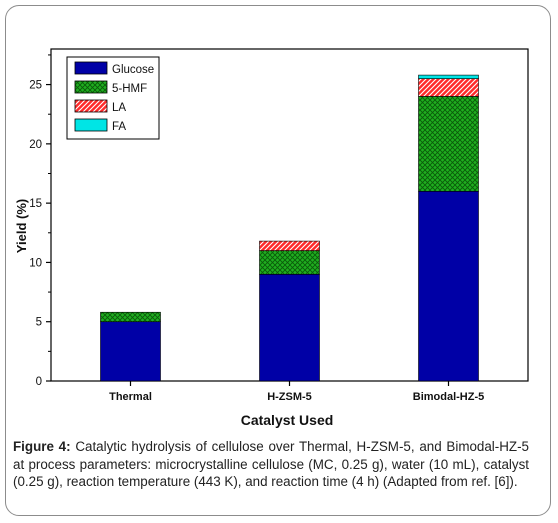 Image resolution: width=558 pixels, height=523 pixels. Describe the element at coordinates (39, 382) in the screenshot. I see `y-tick-label: 0` at that location.